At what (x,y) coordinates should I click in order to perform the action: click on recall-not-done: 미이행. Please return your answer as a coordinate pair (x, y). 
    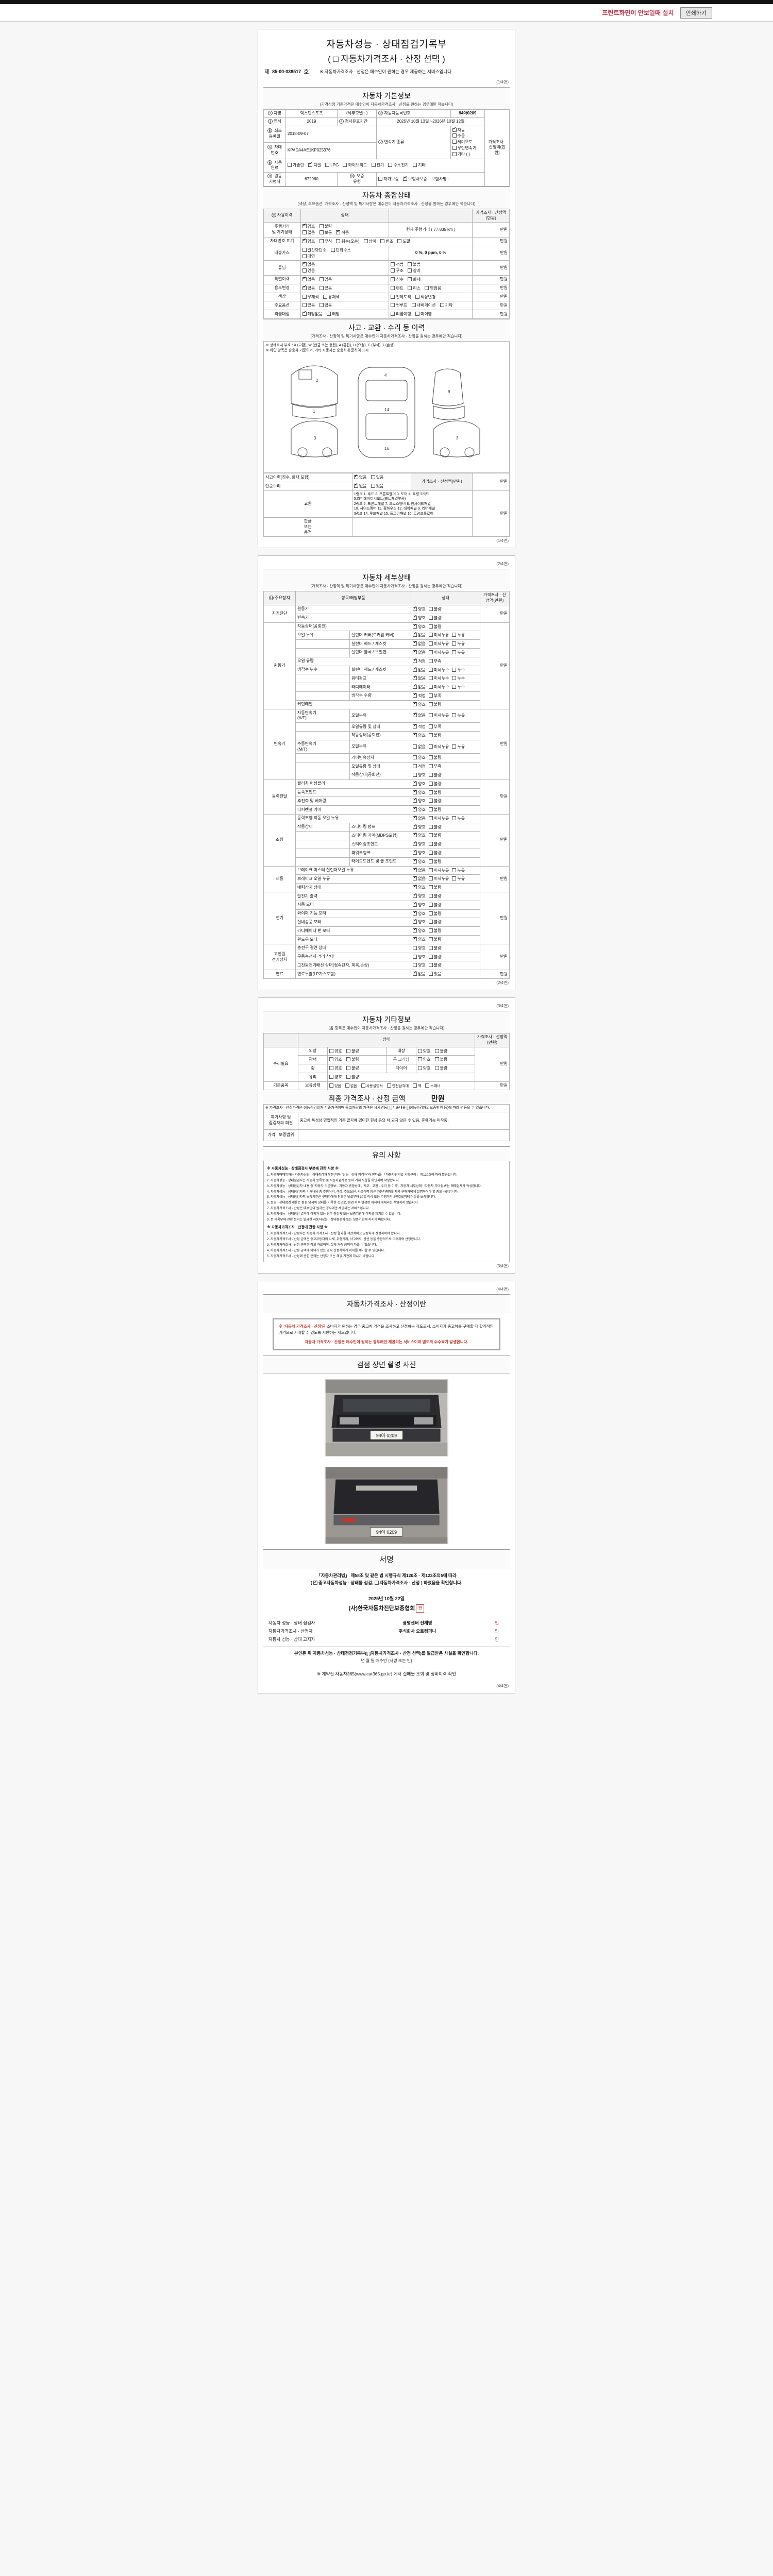
    Looking at the image, I should click on (423, 314).